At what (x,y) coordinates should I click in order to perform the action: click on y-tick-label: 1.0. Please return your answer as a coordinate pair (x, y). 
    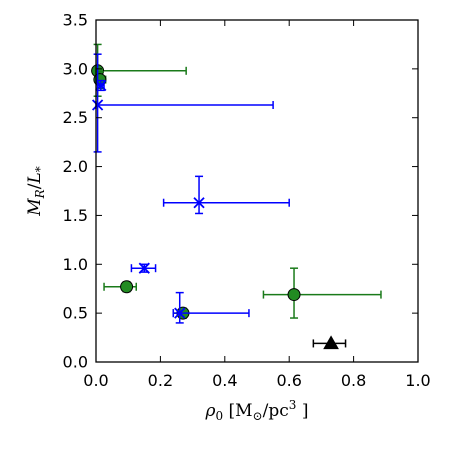
    Looking at the image, I should click on (75, 264).